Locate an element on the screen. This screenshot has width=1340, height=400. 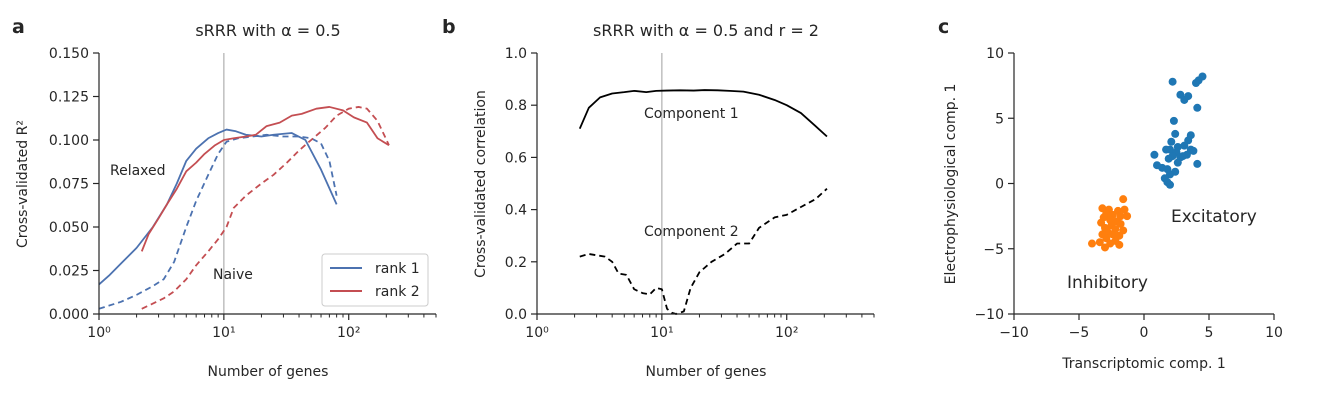
panel-a-series-rank-1-naive-line is located at coordinates (218, 221).